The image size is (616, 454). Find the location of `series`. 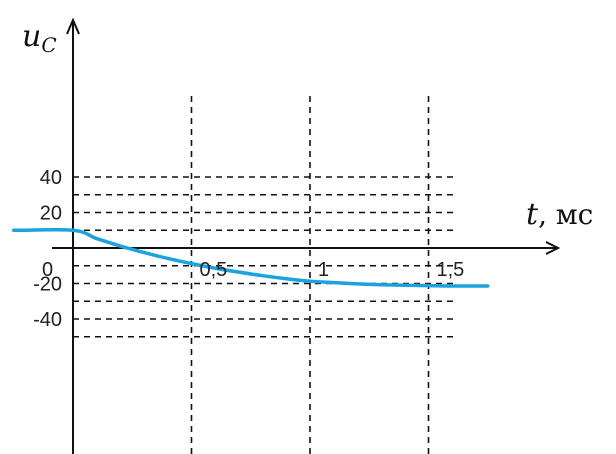

series is located at coordinates (251, 257).